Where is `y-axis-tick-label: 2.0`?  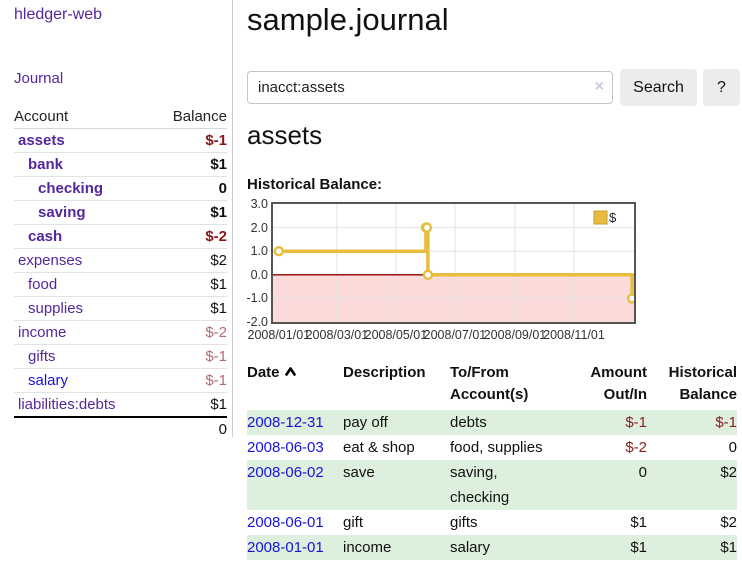 y-axis-tick-label: 2.0 is located at coordinates (259, 227).